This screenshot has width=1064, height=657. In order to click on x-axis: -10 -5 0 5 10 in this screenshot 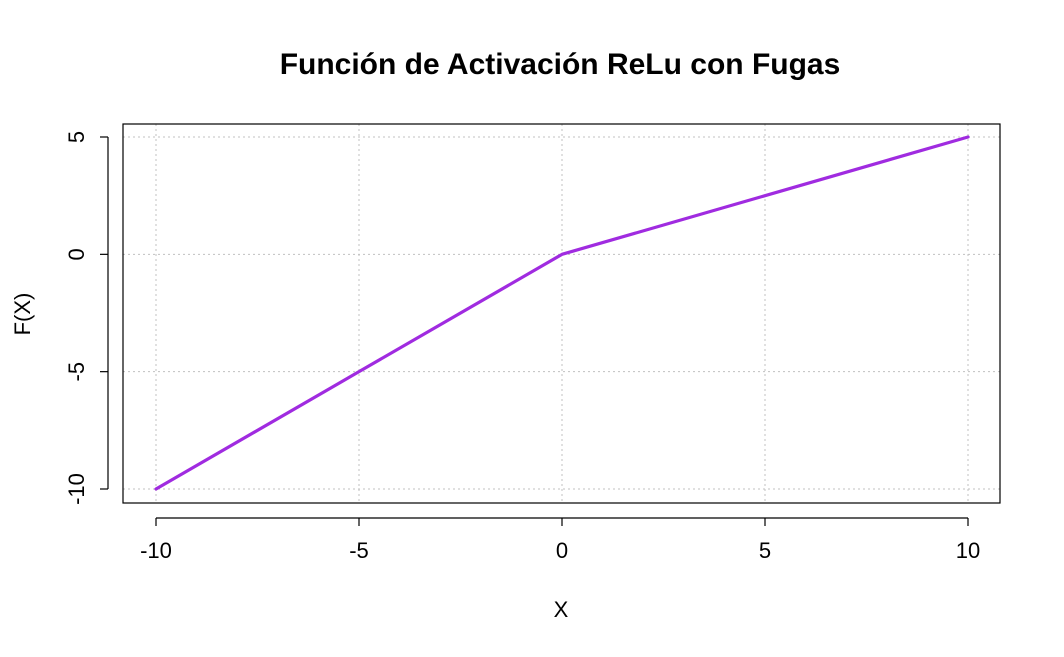, I will do `click(560, 540)`.